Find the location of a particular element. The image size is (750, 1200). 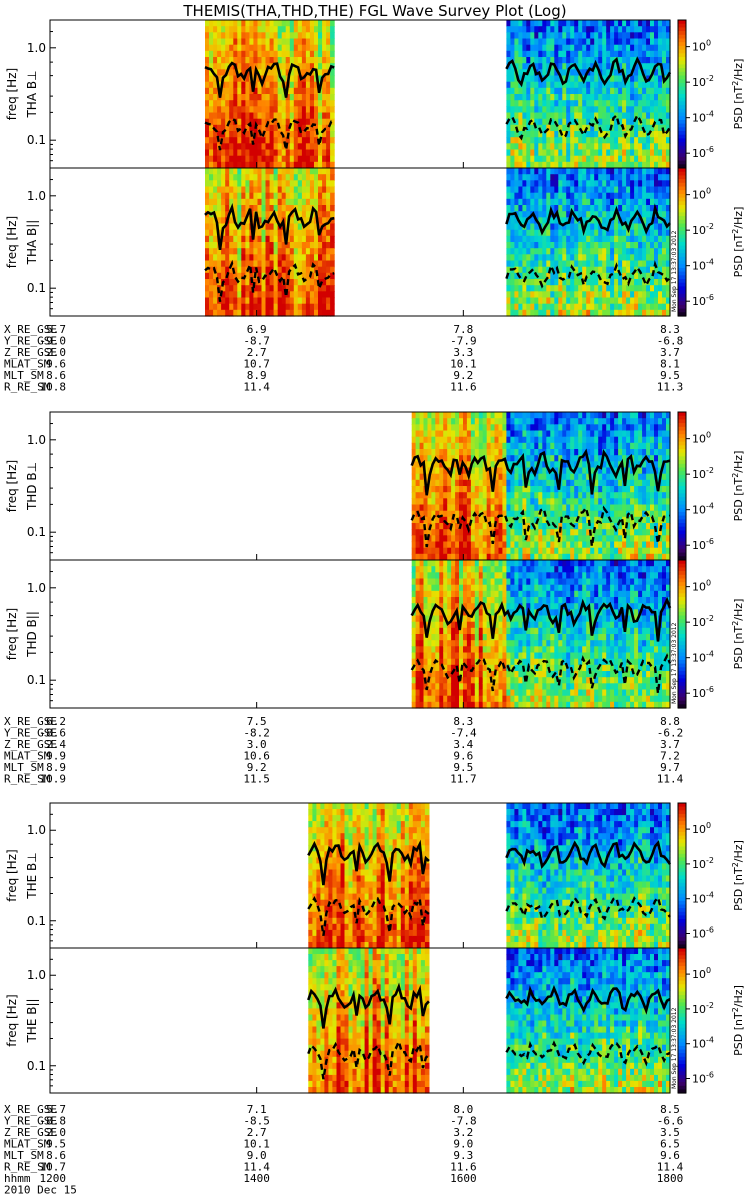

colorbar-tick-label: 10-2 is located at coordinates (703, 229).